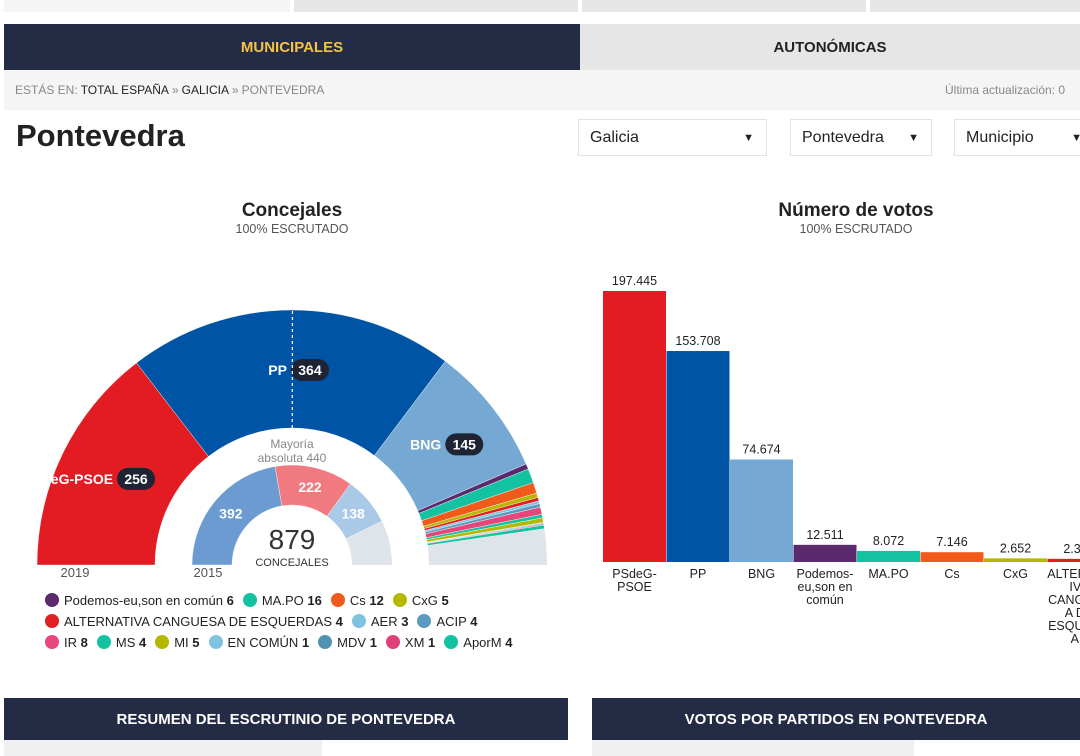 This screenshot has width=1080, height=756. Describe the element at coordinates (1015, 548) in the screenshot. I see `bar-value: 2.652` at that location.